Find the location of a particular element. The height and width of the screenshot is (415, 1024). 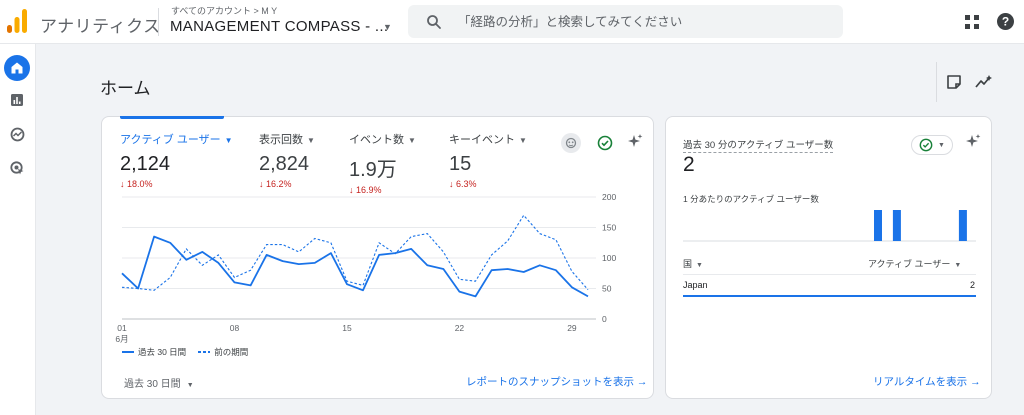

legend-item-current: 過去 30 日間 is located at coordinates (154, 352).